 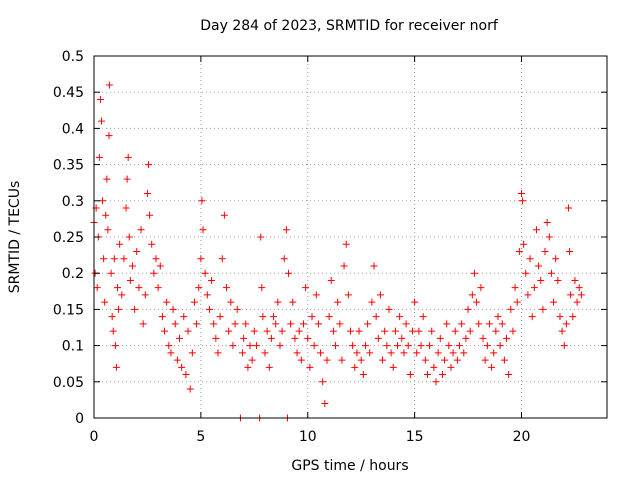 I want to click on y-tick-label: 0.5, so click(x=73, y=57).